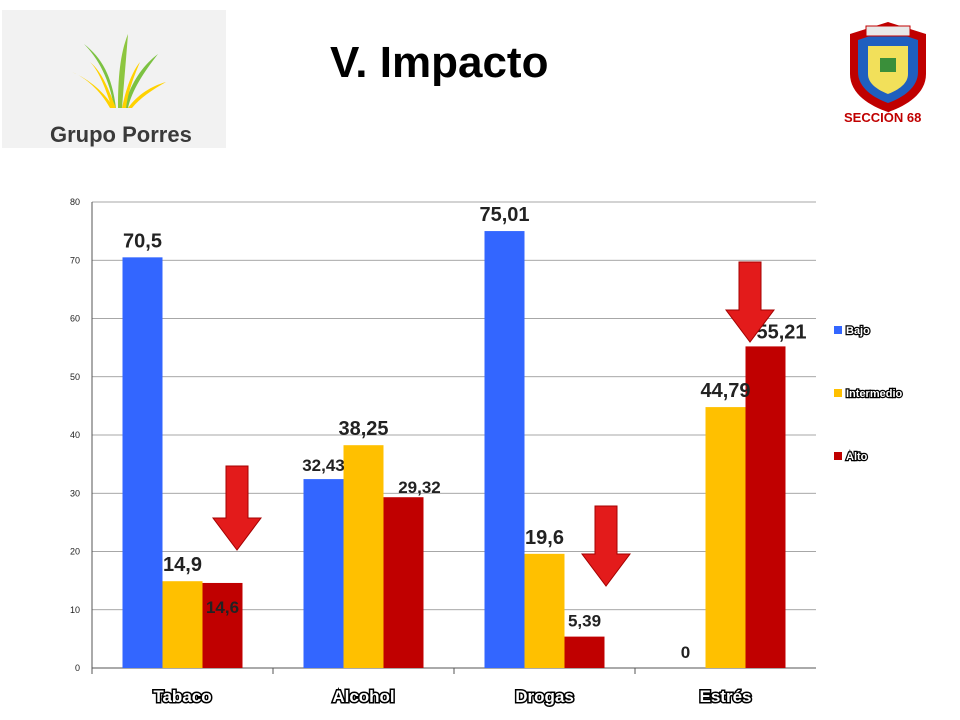 The width and height of the screenshot is (960, 720). Describe the element at coordinates (75, 435) in the screenshot. I see `y-tick-label: 40` at that location.